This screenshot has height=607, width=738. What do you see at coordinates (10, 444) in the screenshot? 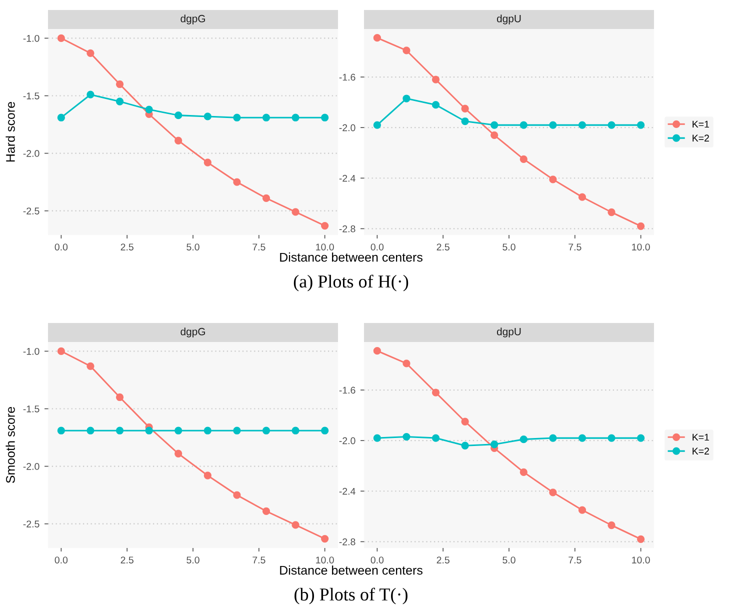
I see `y-axis-title: Smooth score` at bounding box center [10, 444].